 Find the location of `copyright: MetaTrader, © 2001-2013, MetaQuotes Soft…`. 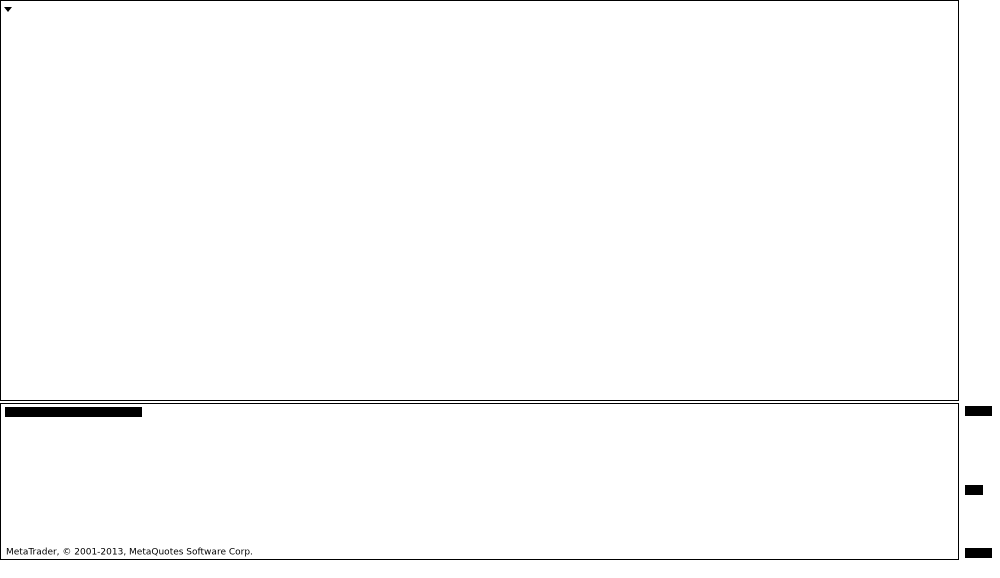

copyright: MetaTrader, © 2001-2013, MetaQuotes Soft… is located at coordinates (129, 553).